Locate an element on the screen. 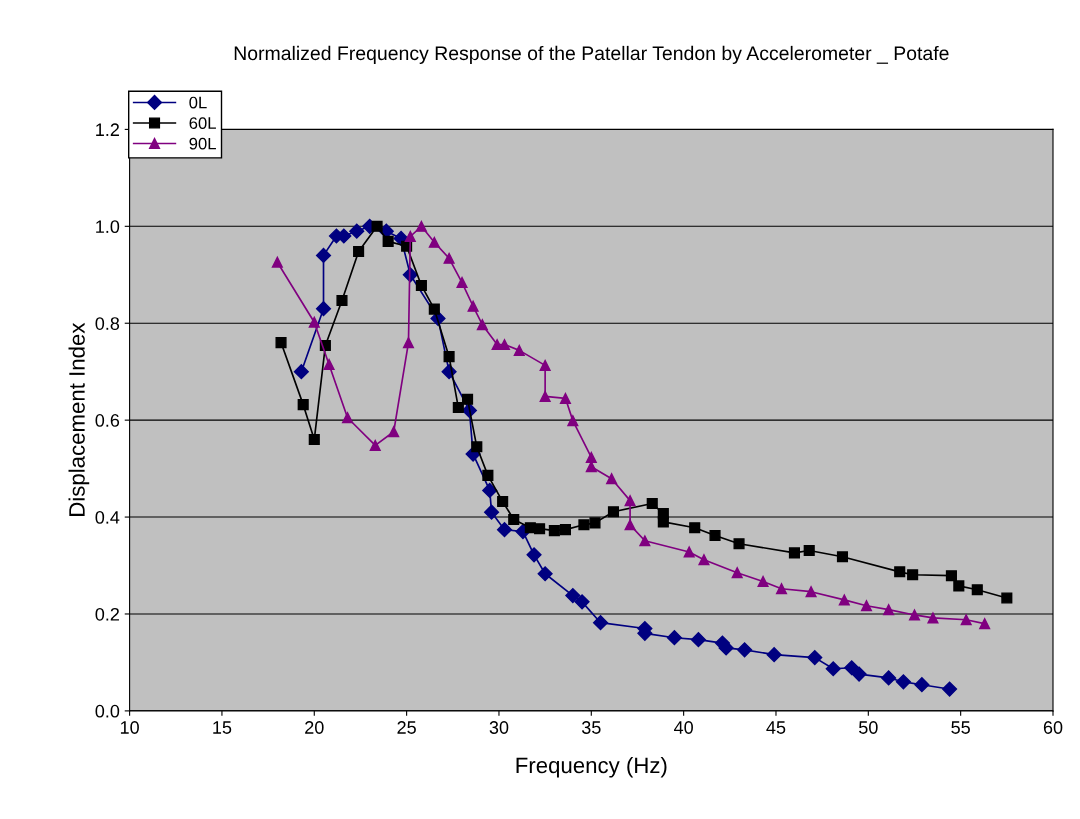  y-tick-label: 1.2 is located at coordinates (107, 129).